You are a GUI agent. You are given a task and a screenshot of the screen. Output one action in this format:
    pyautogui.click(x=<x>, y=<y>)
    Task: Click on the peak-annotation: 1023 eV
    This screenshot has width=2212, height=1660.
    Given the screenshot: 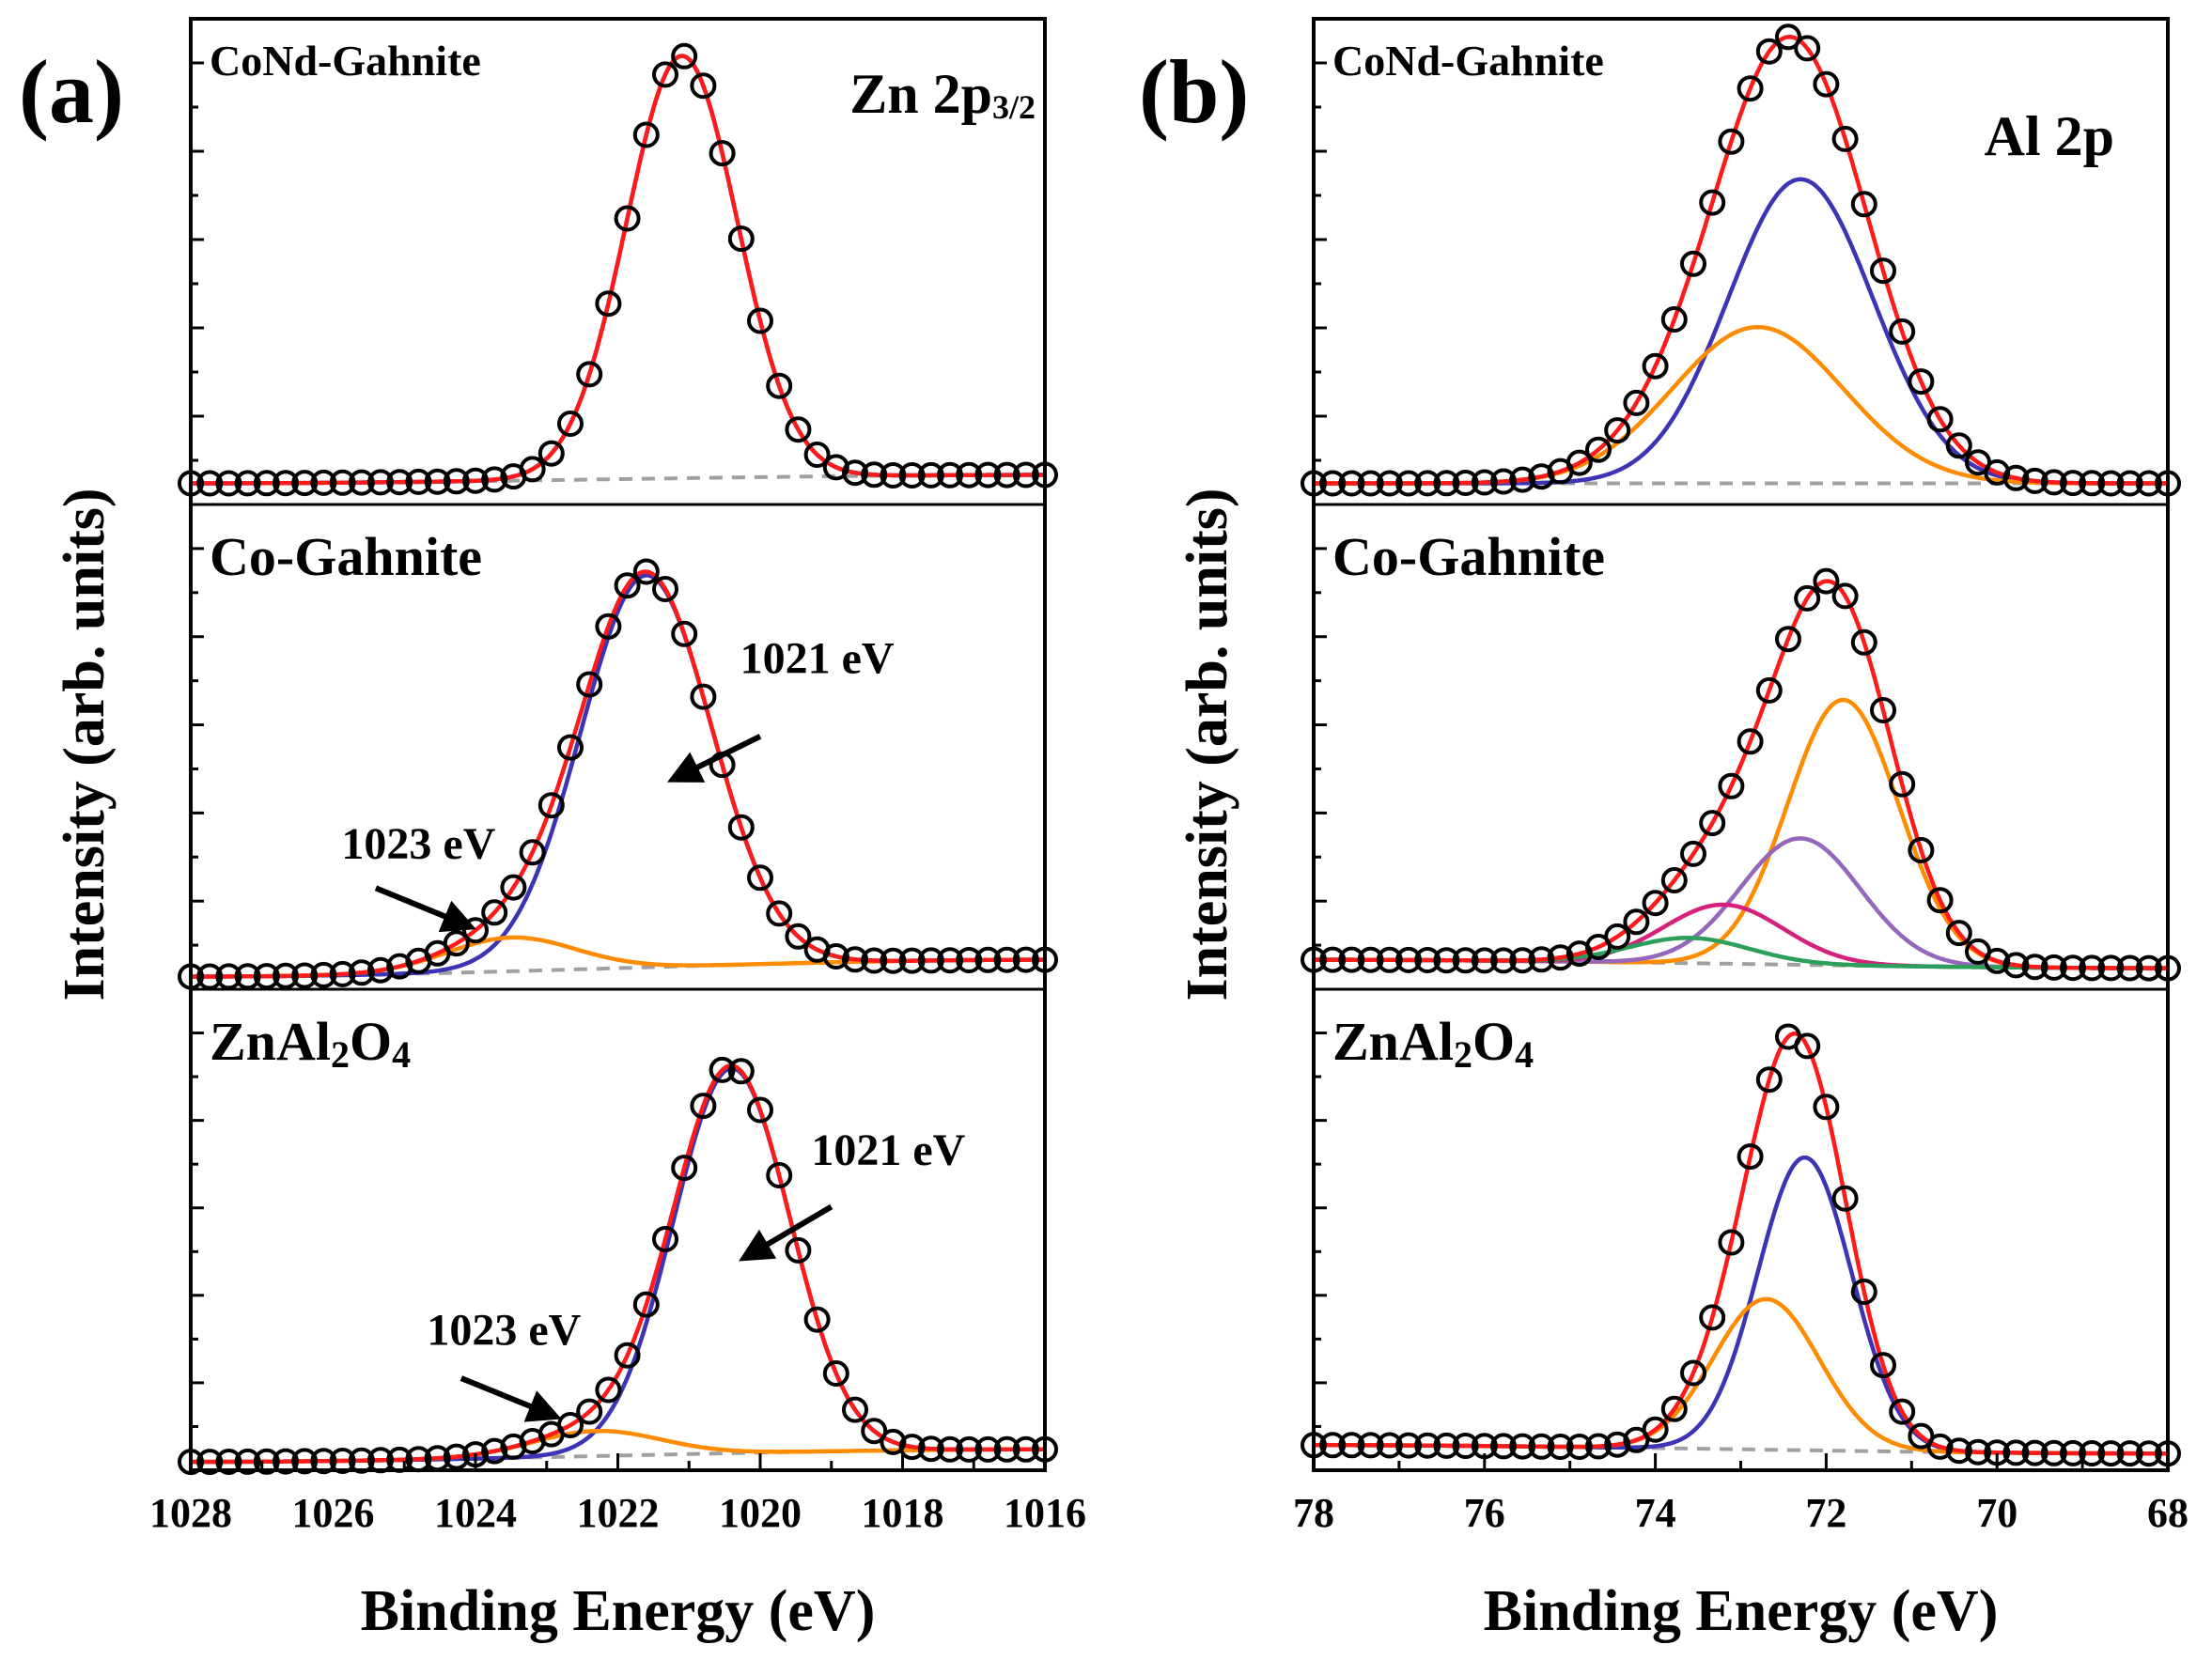 What is the action you would take?
    pyautogui.click(x=504, y=1330)
    